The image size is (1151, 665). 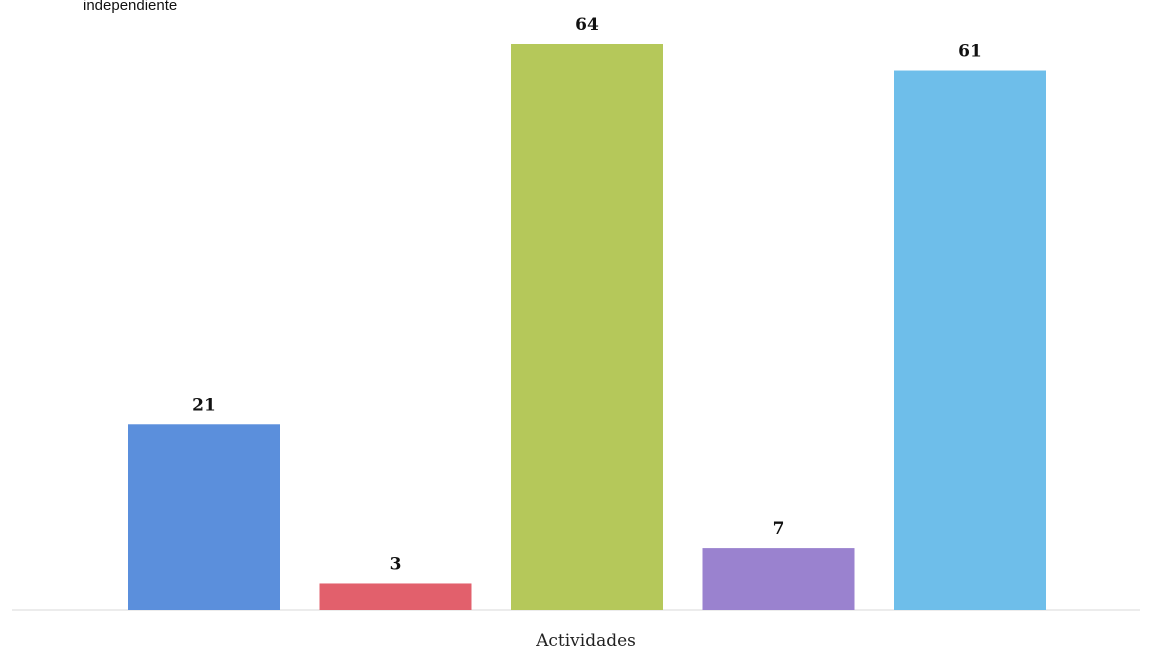 What do you see at coordinates (396, 564) in the screenshot?
I see `data-label-2: 3` at bounding box center [396, 564].